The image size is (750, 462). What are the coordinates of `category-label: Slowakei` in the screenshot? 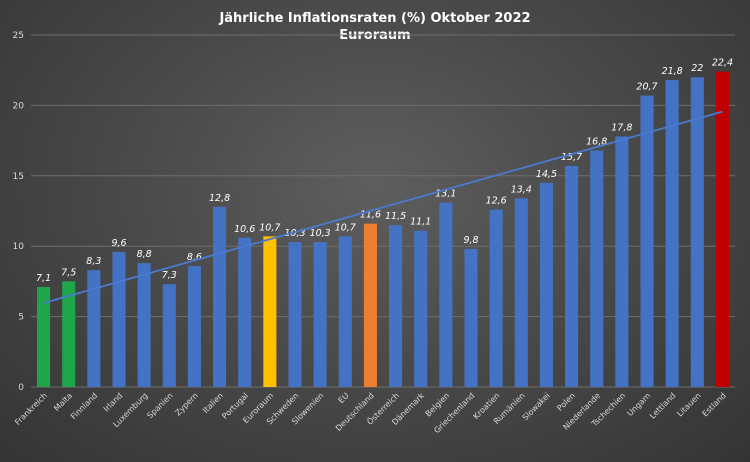 It's located at (536, 406).